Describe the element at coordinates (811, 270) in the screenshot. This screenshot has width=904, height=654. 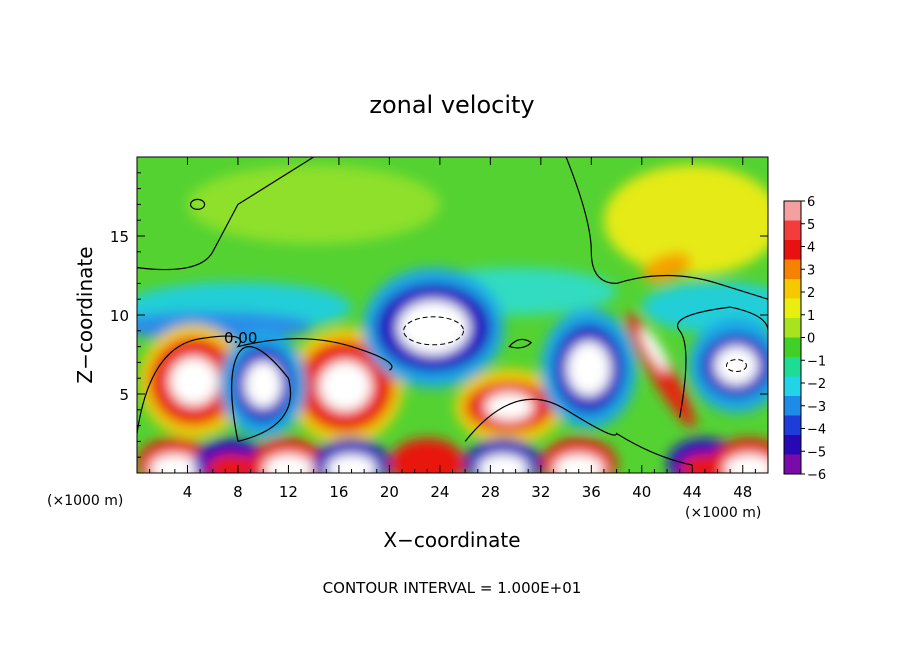
I see `colorbar-label: 3` at that location.